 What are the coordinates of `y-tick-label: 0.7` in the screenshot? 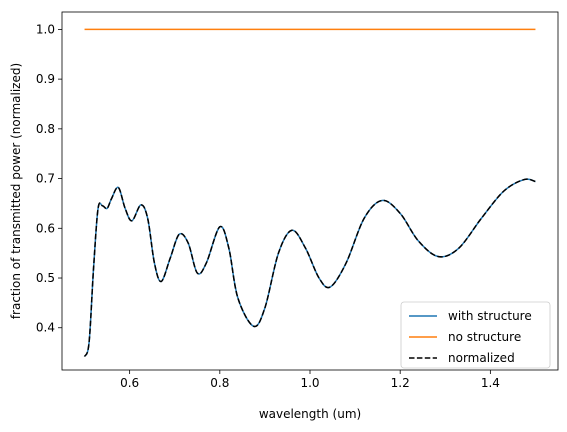 It's located at (45, 179).